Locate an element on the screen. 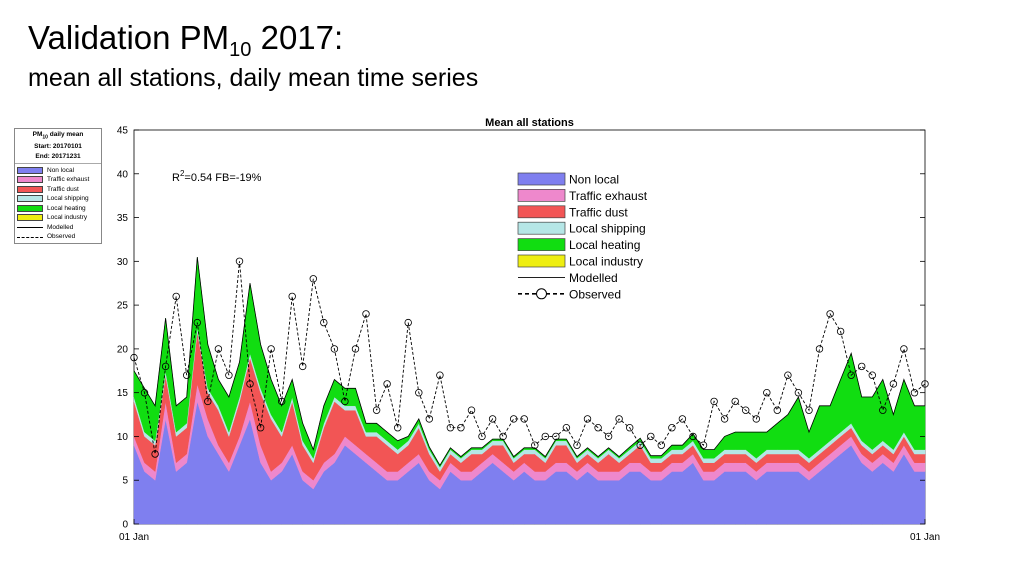 The height and width of the screenshot is (576, 1024). info-box-start: Start: 20170101 is located at coordinates (58, 147).